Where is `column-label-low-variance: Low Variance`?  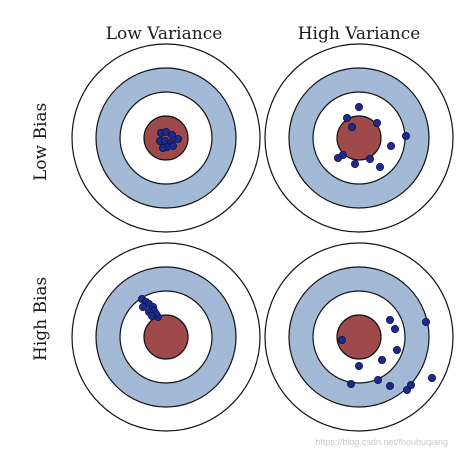 column-label-low-variance: Low Variance is located at coordinates (164, 34).